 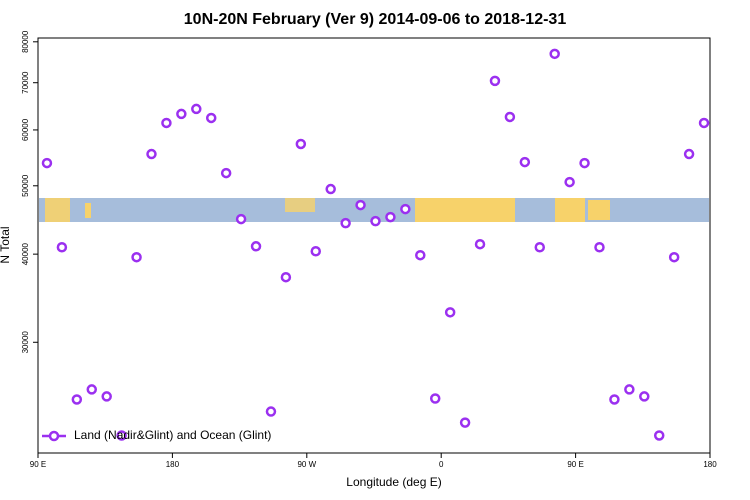 What do you see at coordinates (306, 464) in the screenshot?
I see `x-tick-label: 90 W` at bounding box center [306, 464].